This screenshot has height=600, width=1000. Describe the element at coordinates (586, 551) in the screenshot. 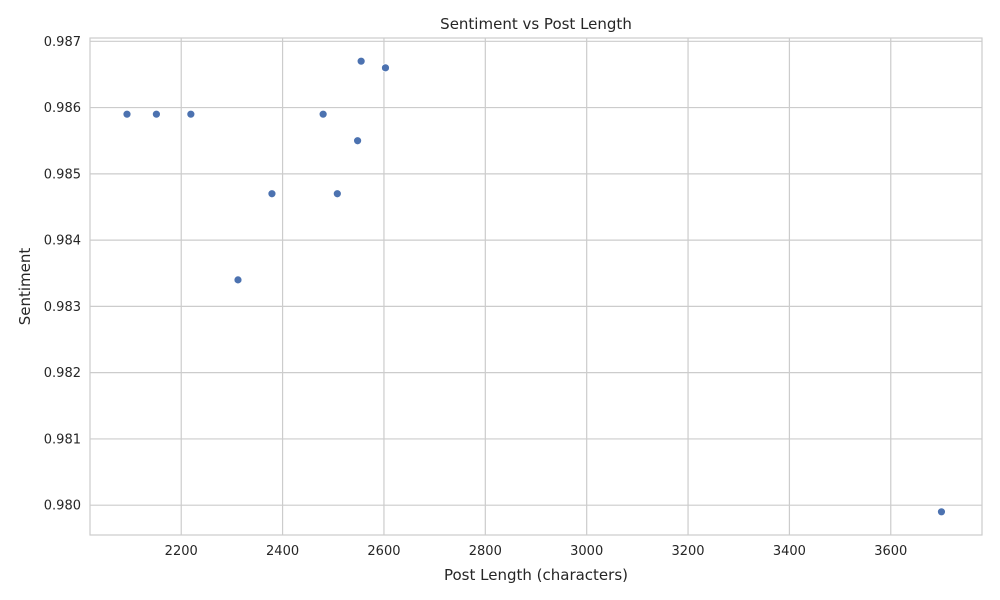

I see `x-tick-label: 3000` at that location.